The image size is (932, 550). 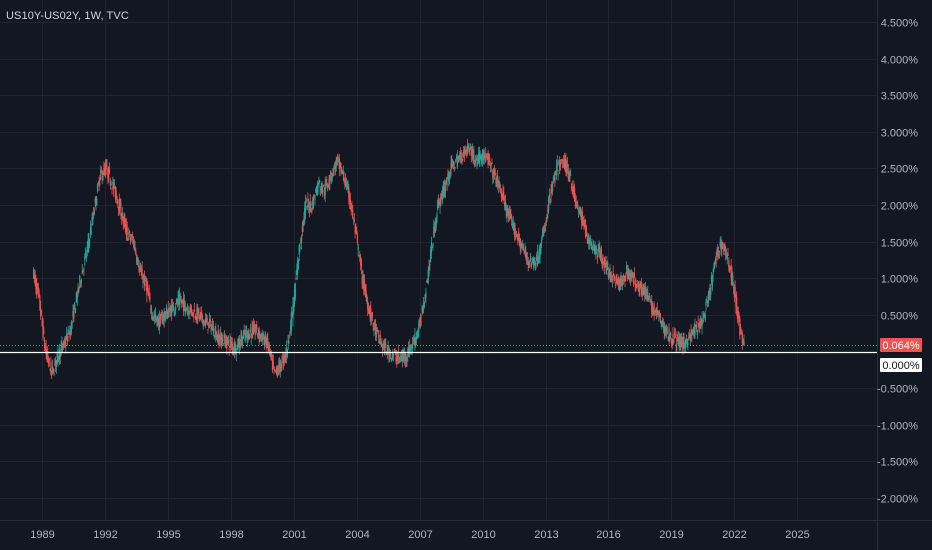 I want to click on y-tick-label: -2.000%, so click(x=897, y=500).